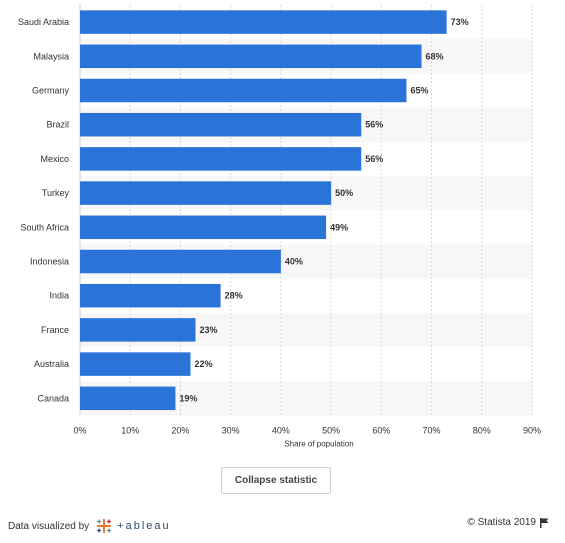 This screenshot has height=543, width=565. I want to click on flag-icon, so click(544, 522).